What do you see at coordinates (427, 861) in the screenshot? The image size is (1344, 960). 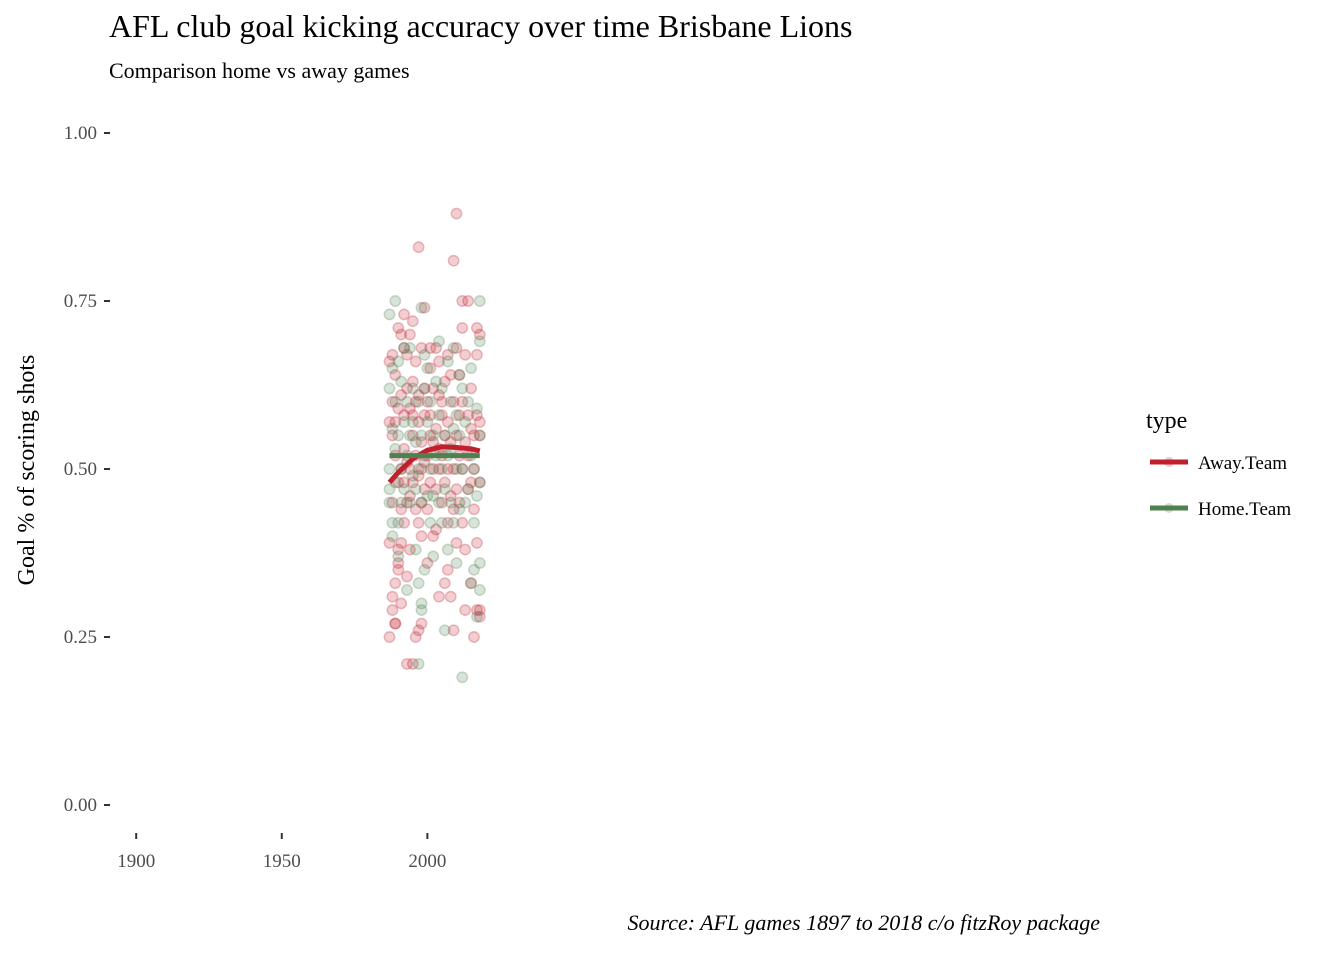 I see `x-tick-label: 2000` at bounding box center [427, 861].